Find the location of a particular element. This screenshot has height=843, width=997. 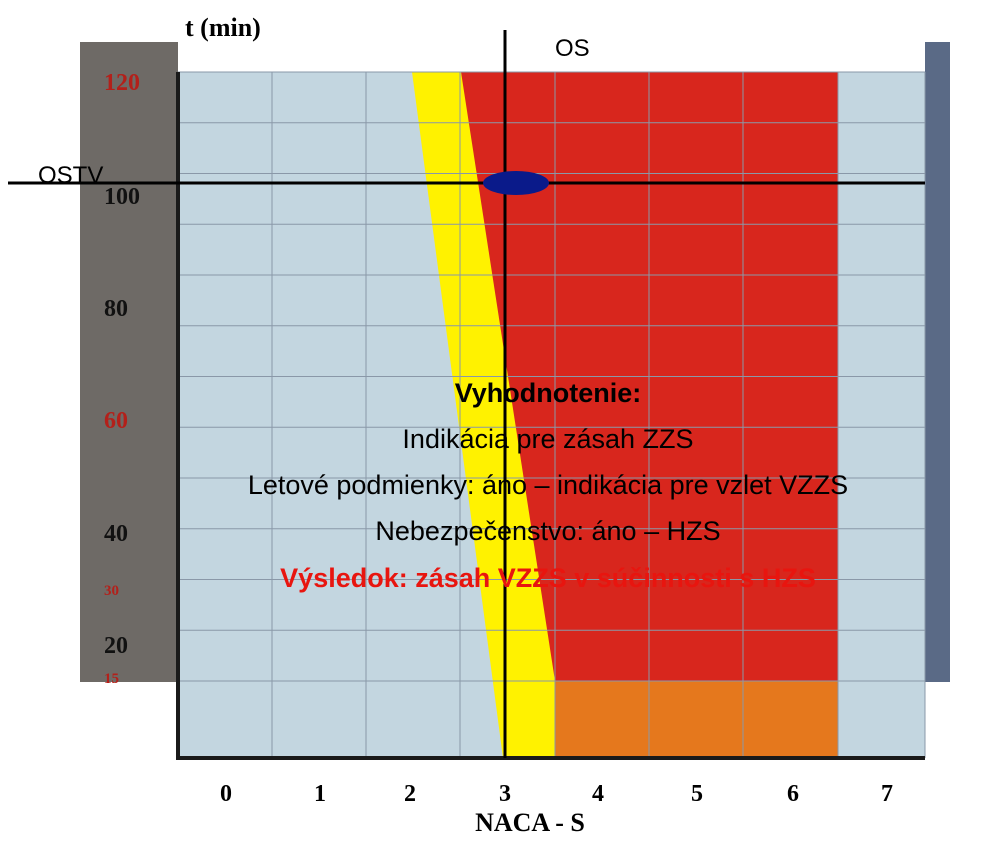

ostv-label: OSTV is located at coordinates (70, 175).